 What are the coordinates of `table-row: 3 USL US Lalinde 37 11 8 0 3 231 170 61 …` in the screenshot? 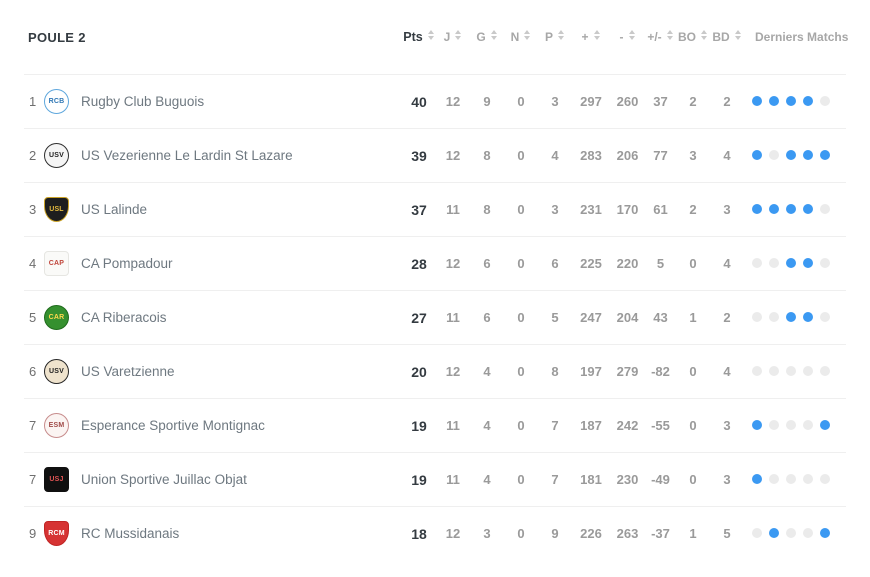 It's located at (435, 209).